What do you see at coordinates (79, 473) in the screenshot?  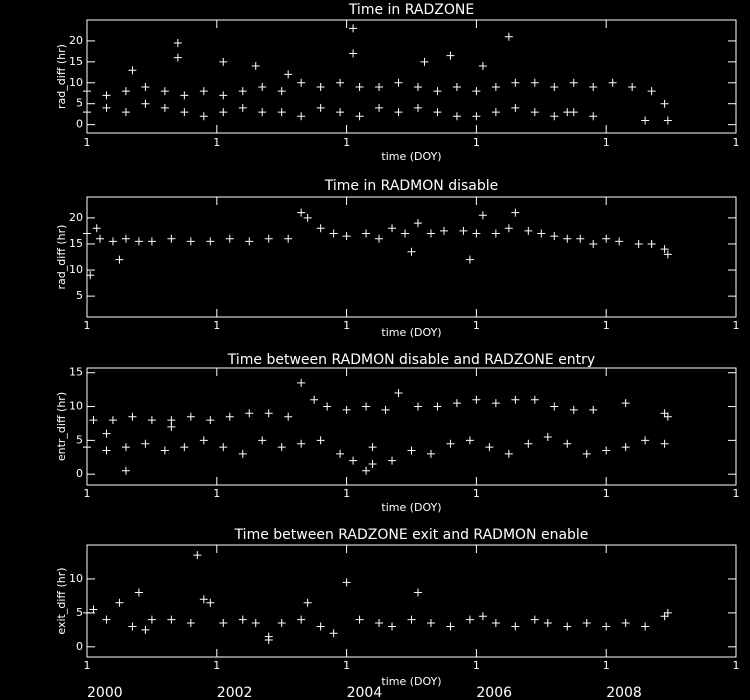 I see `y-tick-label: 0` at bounding box center [79, 473].